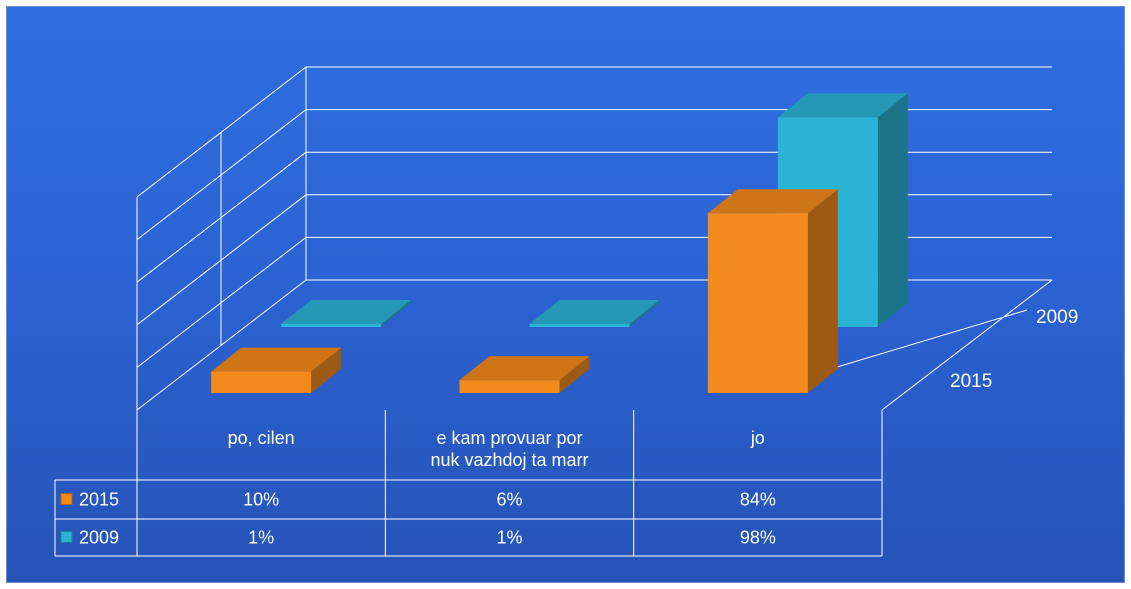 The width and height of the screenshot is (1131, 589). Describe the element at coordinates (927, 340) in the screenshot. I see `floor-divider` at that location.